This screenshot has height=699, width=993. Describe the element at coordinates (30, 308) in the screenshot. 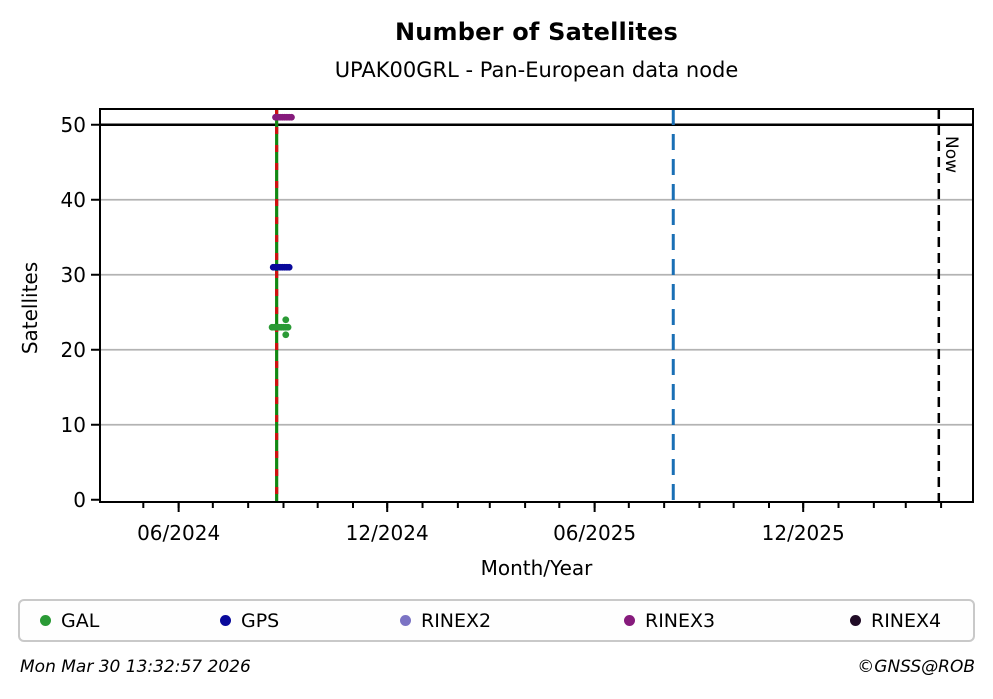

I see `y-axis-label: Satellites` at that location.